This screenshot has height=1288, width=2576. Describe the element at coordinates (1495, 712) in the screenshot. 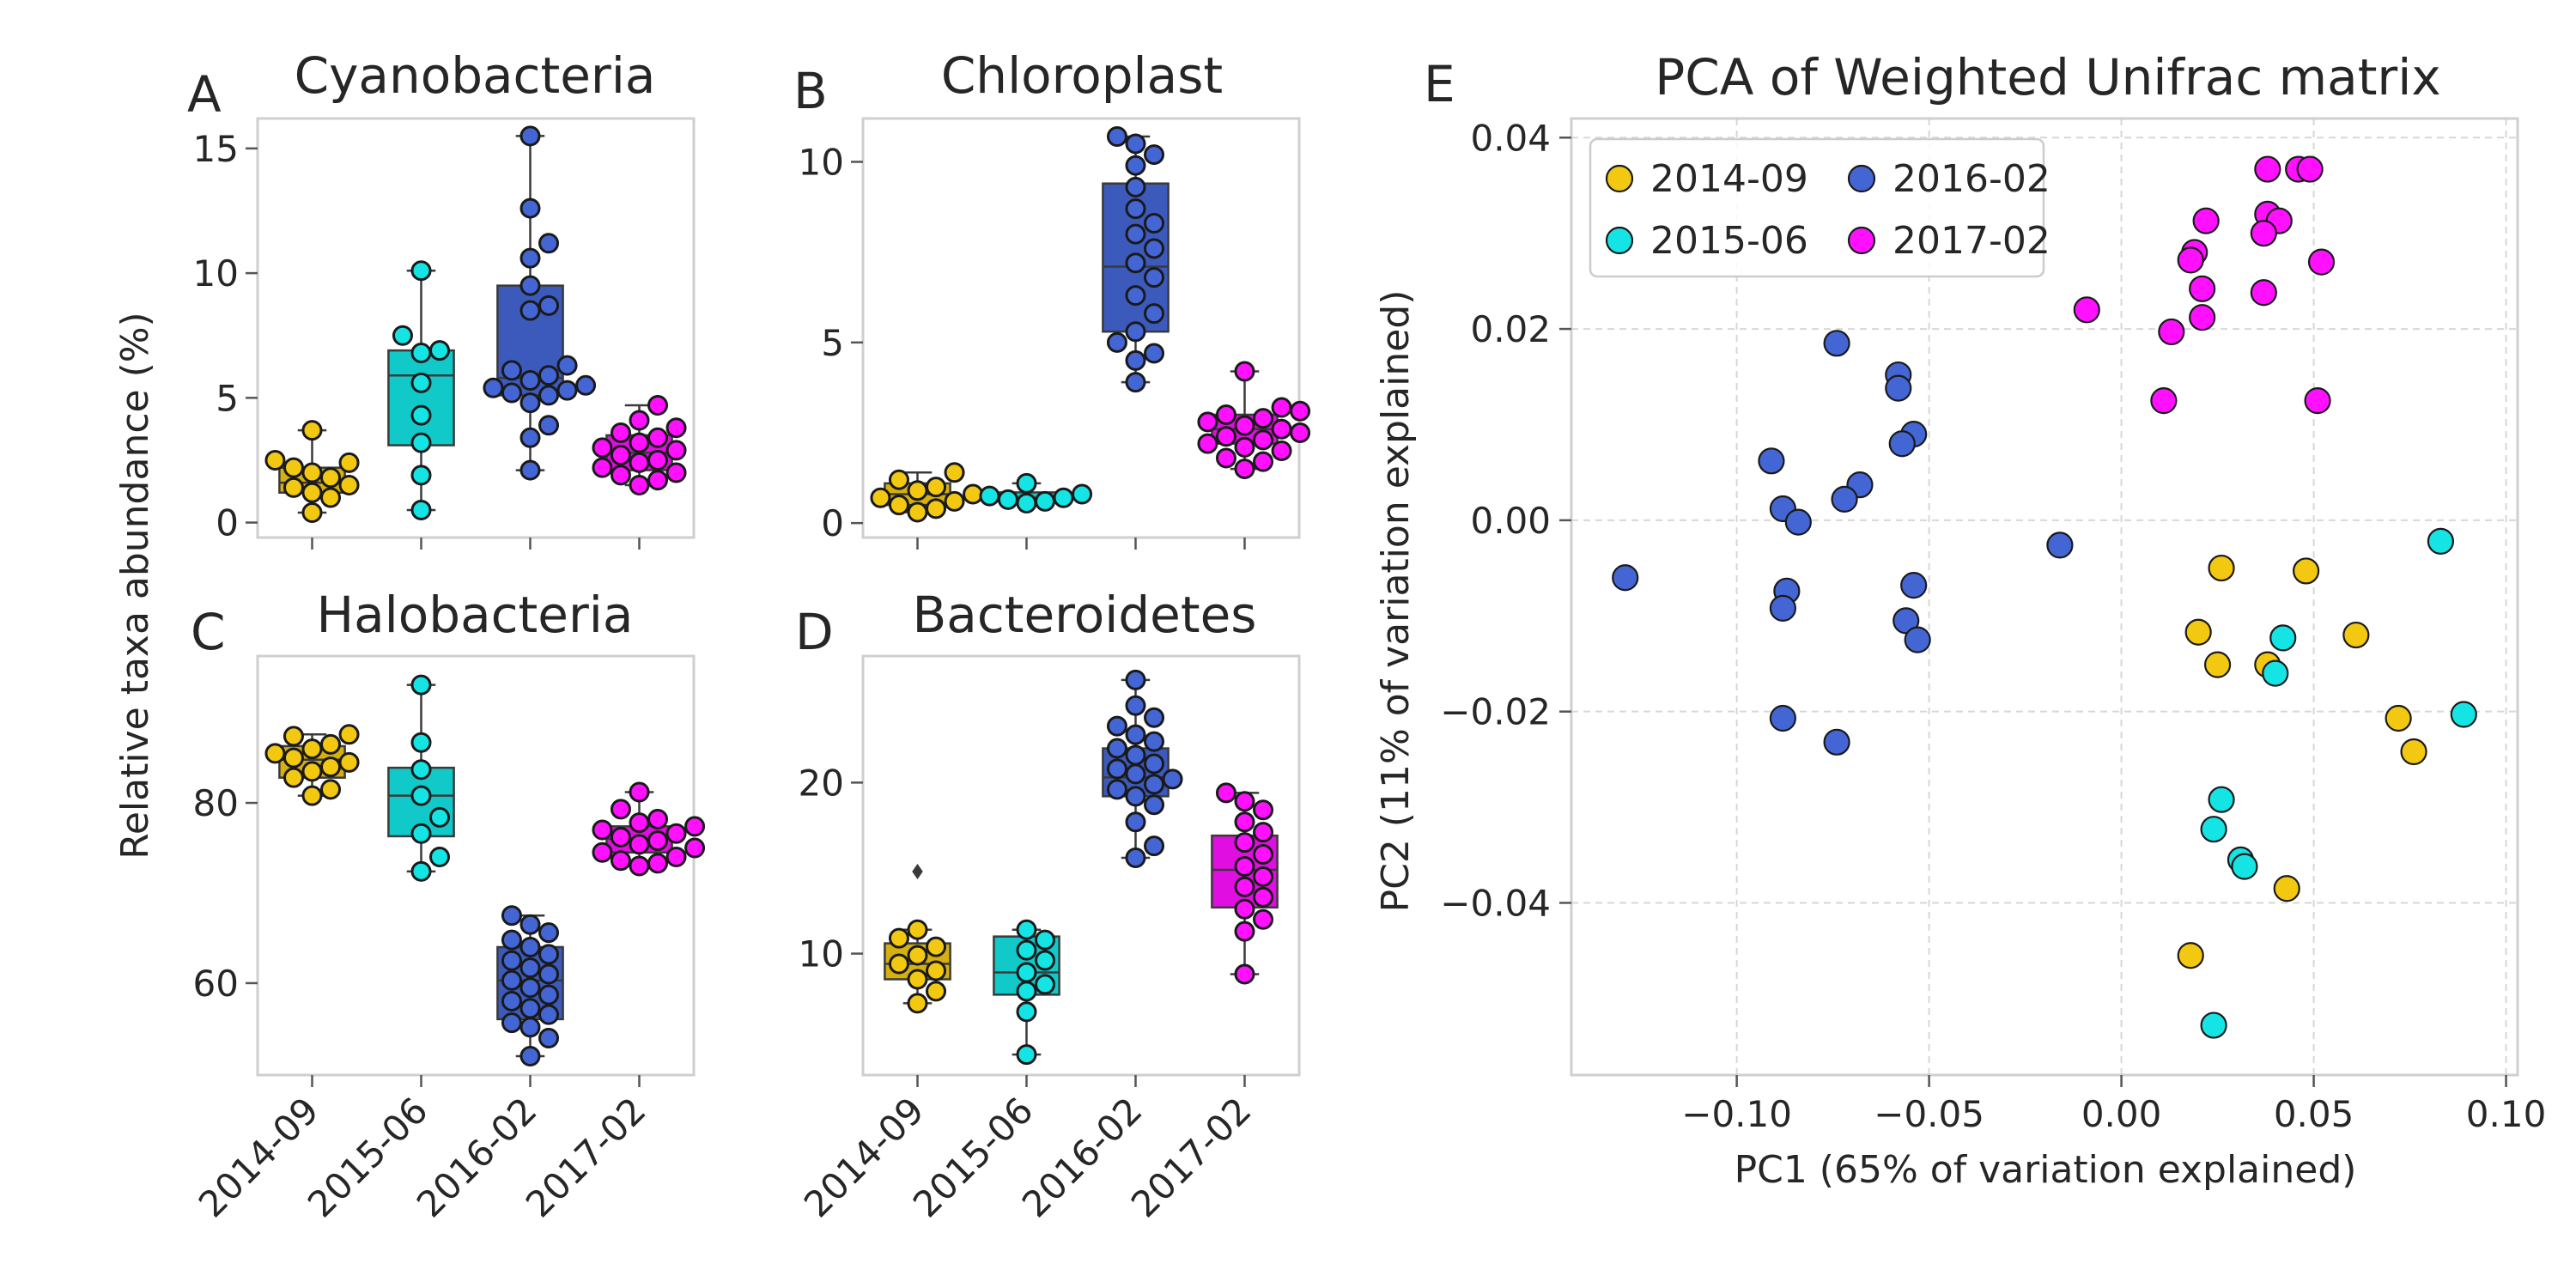

I see `y-tick-label: −0.02` at that location.